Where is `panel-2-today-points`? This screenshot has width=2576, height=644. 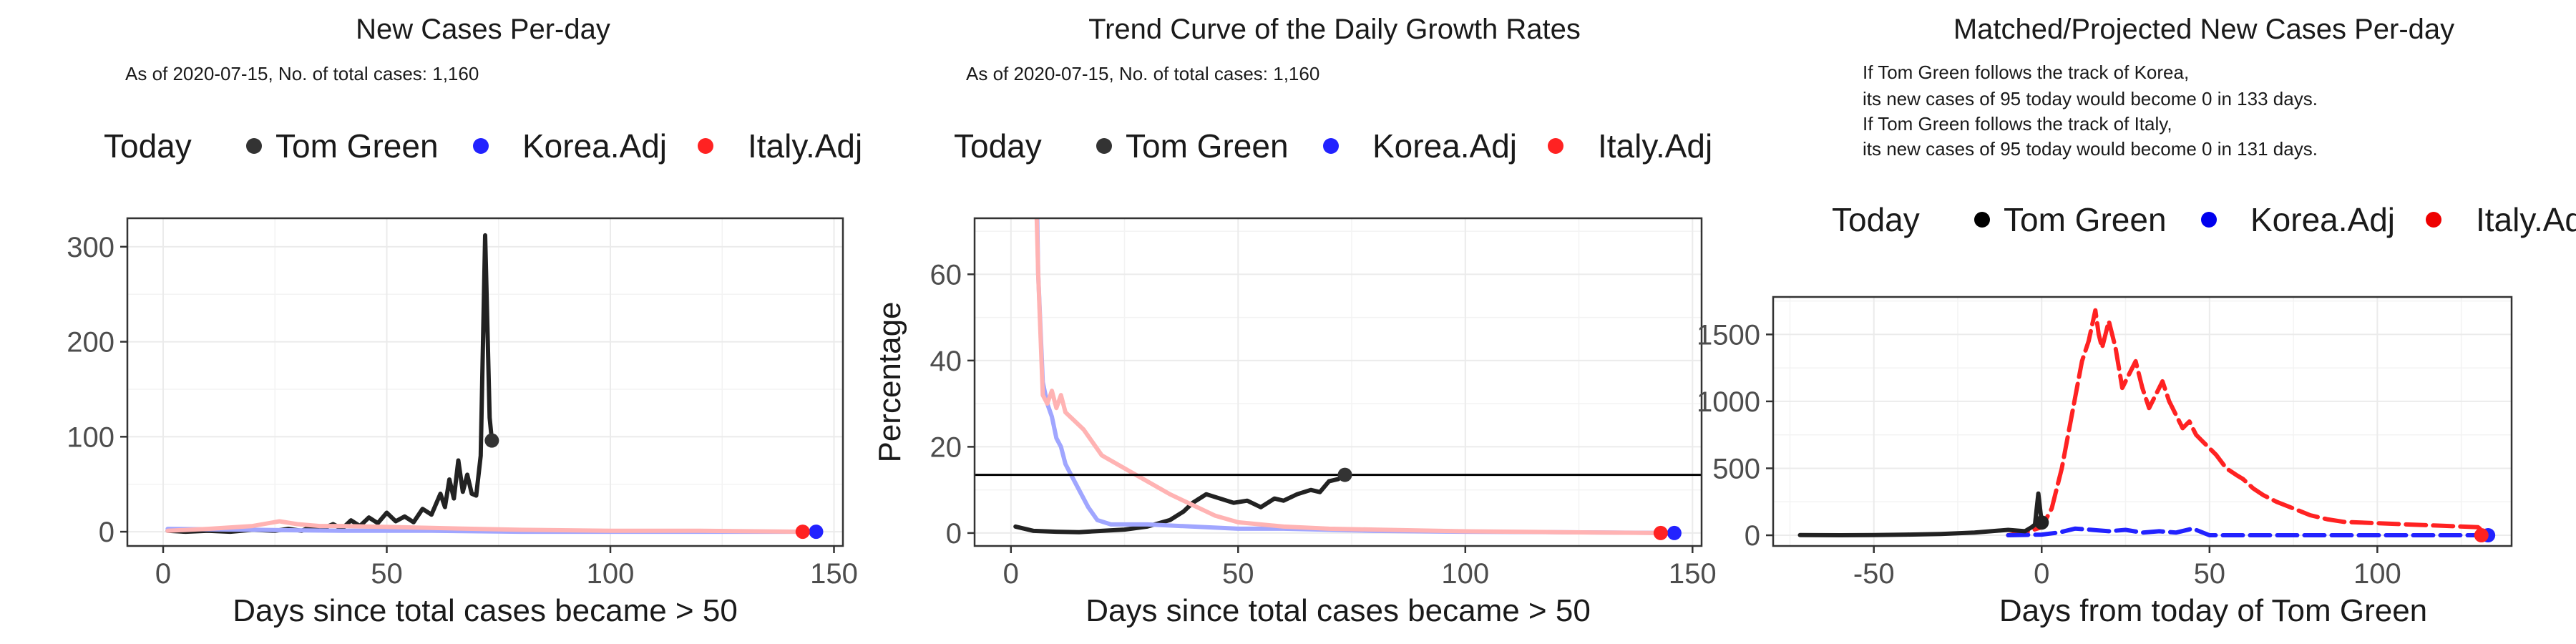 panel-2-today-points is located at coordinates (1509, 503).